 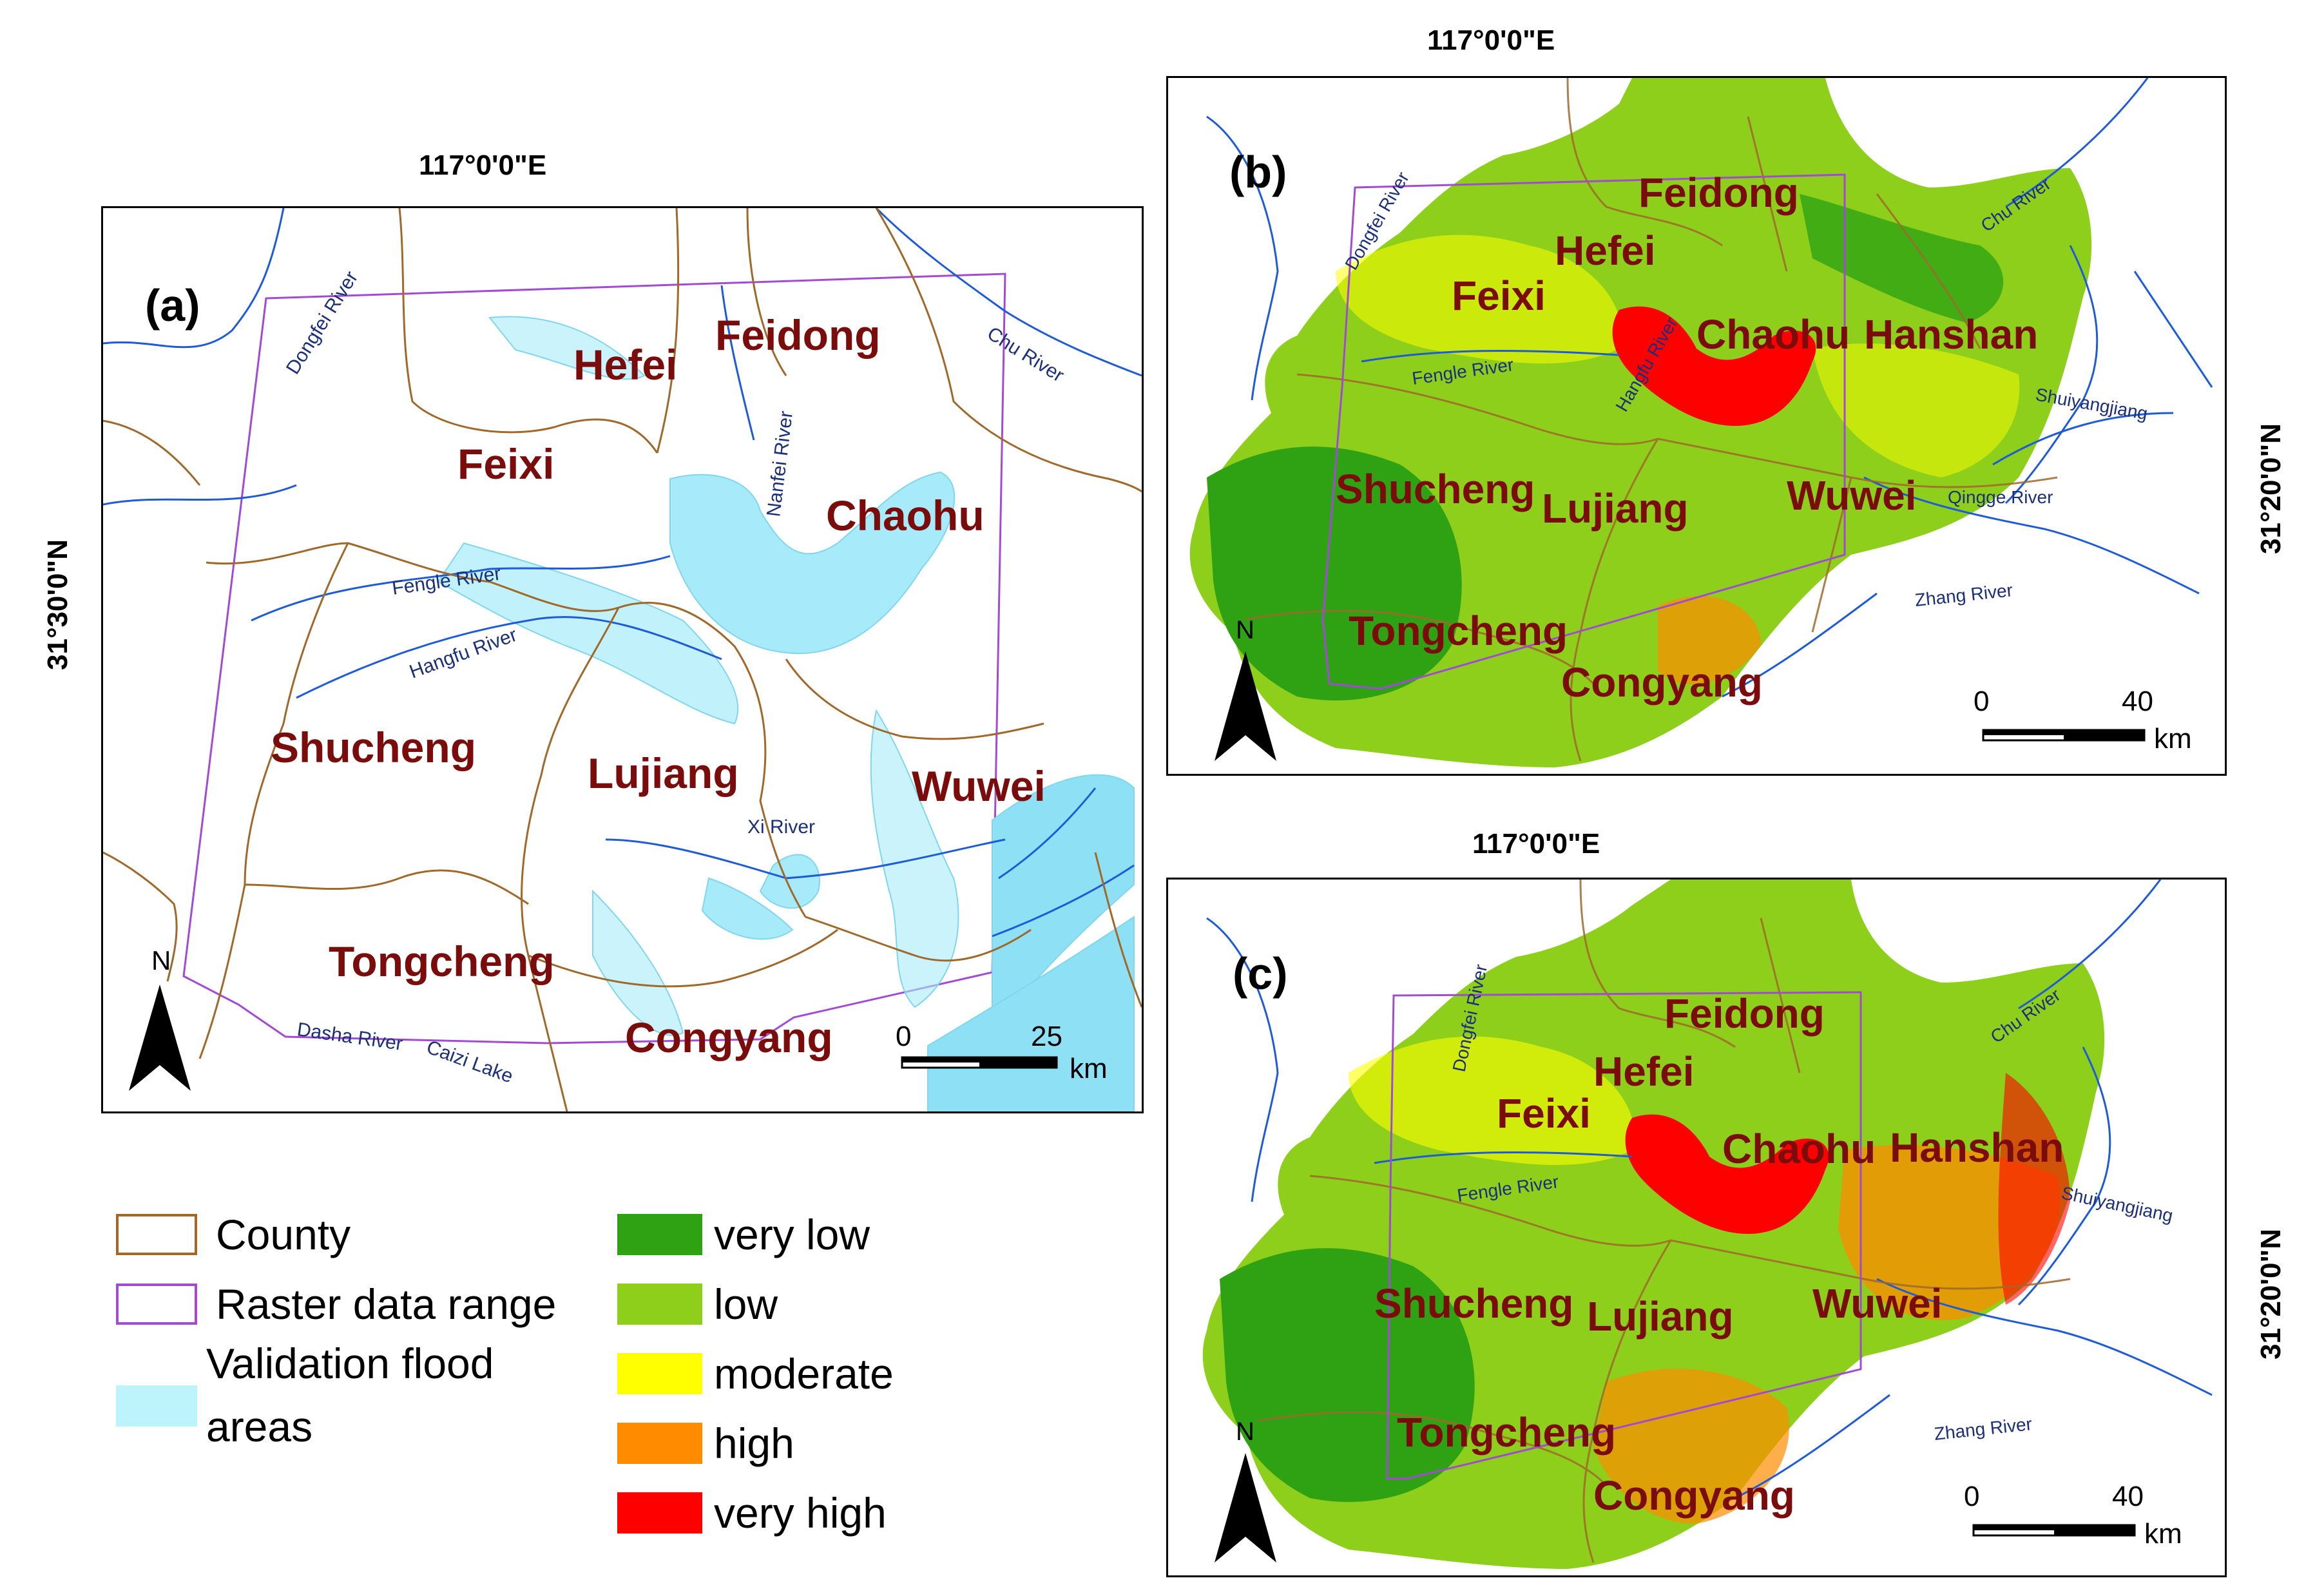 What do you see at coordinates (1260, 974) in the screenshot?
I see `panel-c-label: (c)` at bounding box center [1260, 974].